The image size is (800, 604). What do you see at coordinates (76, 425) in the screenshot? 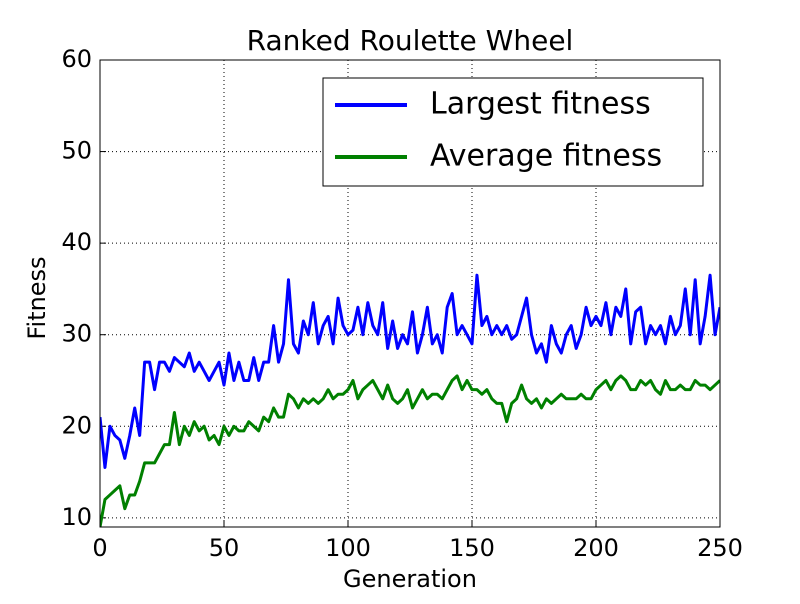
I see `y-tick-label: 20` at bounding box center [76, 425].